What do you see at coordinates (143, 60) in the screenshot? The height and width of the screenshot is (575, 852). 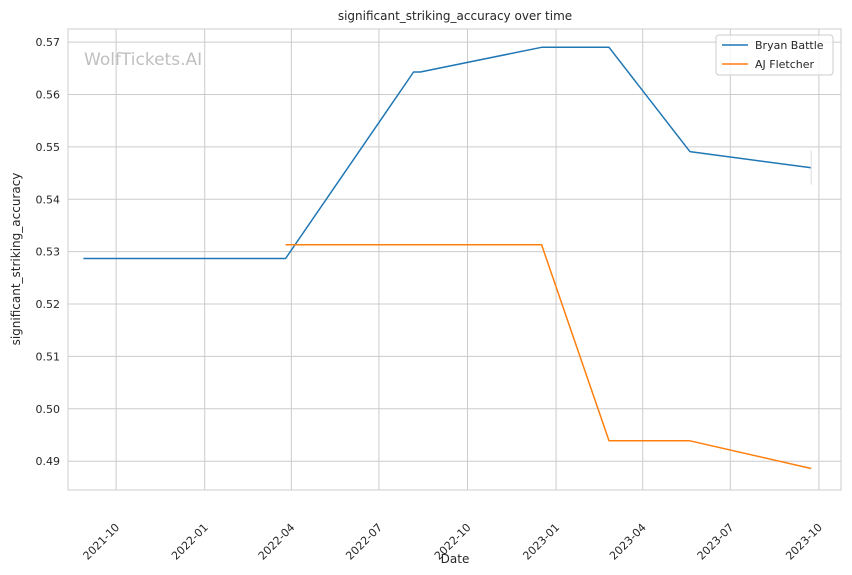 I see `watermark: WolfTickets.AI` at bounding box center [143, 60].